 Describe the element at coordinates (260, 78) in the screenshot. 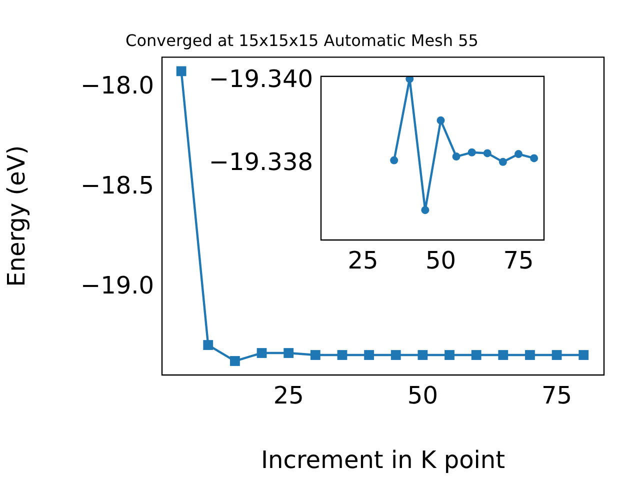

I see `y-tick-label: −19.340` at that location.